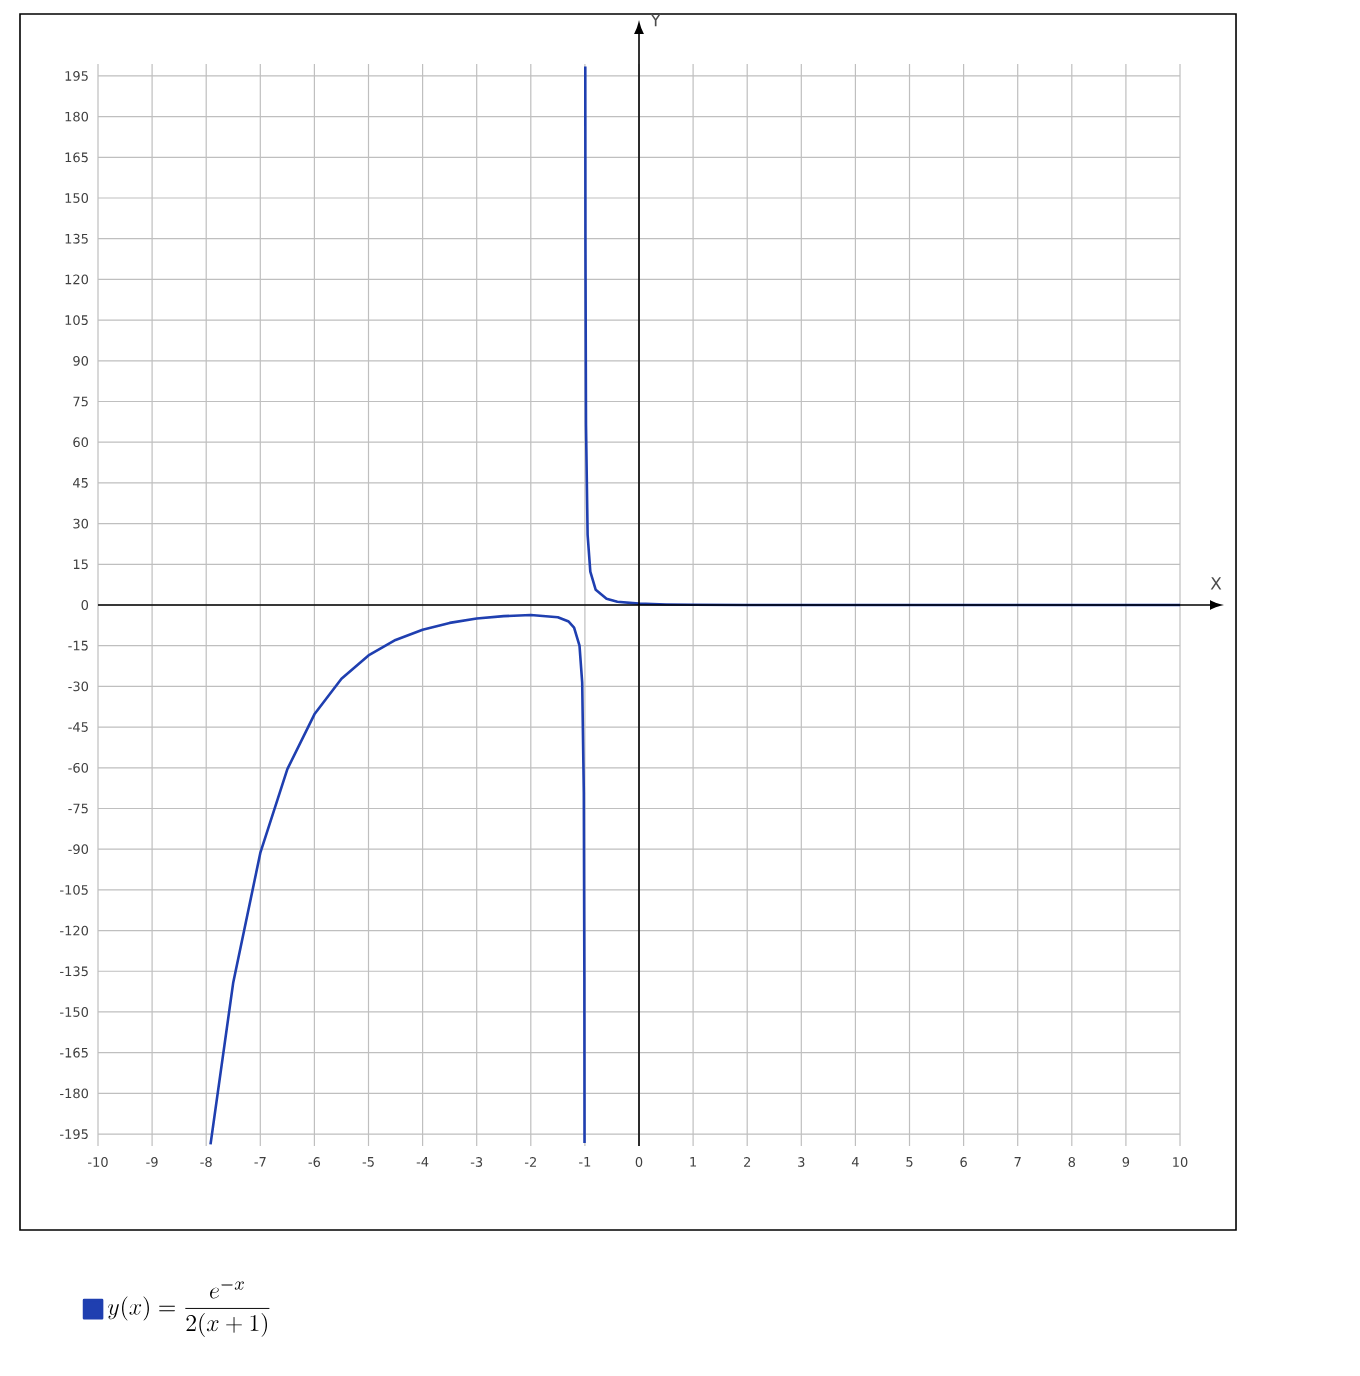  I want to click on legend-label: $y(x) = \frac{e^{-x}}{2(x + 1)}$, so click(189, 1309).